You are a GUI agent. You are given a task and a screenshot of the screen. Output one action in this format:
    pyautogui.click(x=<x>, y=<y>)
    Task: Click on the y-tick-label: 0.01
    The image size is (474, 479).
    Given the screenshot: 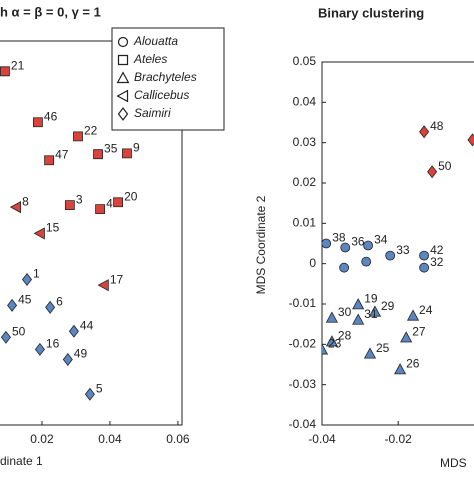 What is the action you would take?
    pyautogui.click(x=305, y=223)
    